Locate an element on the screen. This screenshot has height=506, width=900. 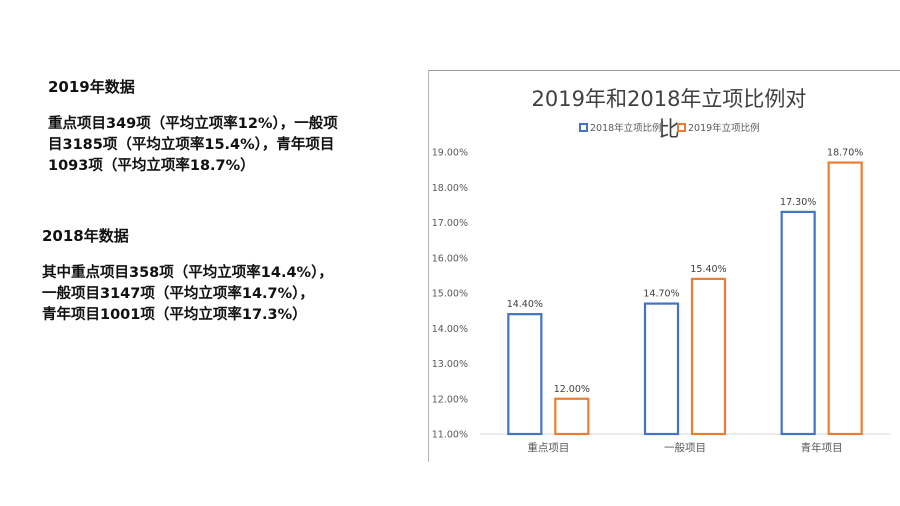
y-tick-label: 14.00% is located at coordinates (450, 329).